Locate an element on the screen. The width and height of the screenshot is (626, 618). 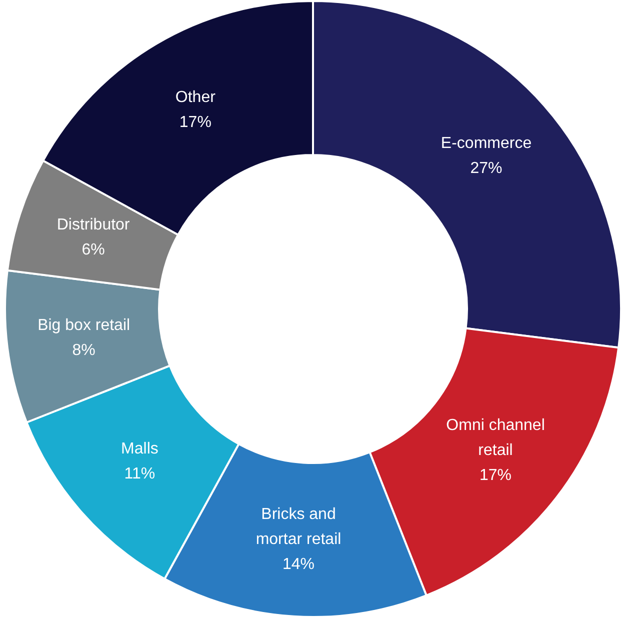
slice-label: Big box retail is located at coordinates (84, 325).